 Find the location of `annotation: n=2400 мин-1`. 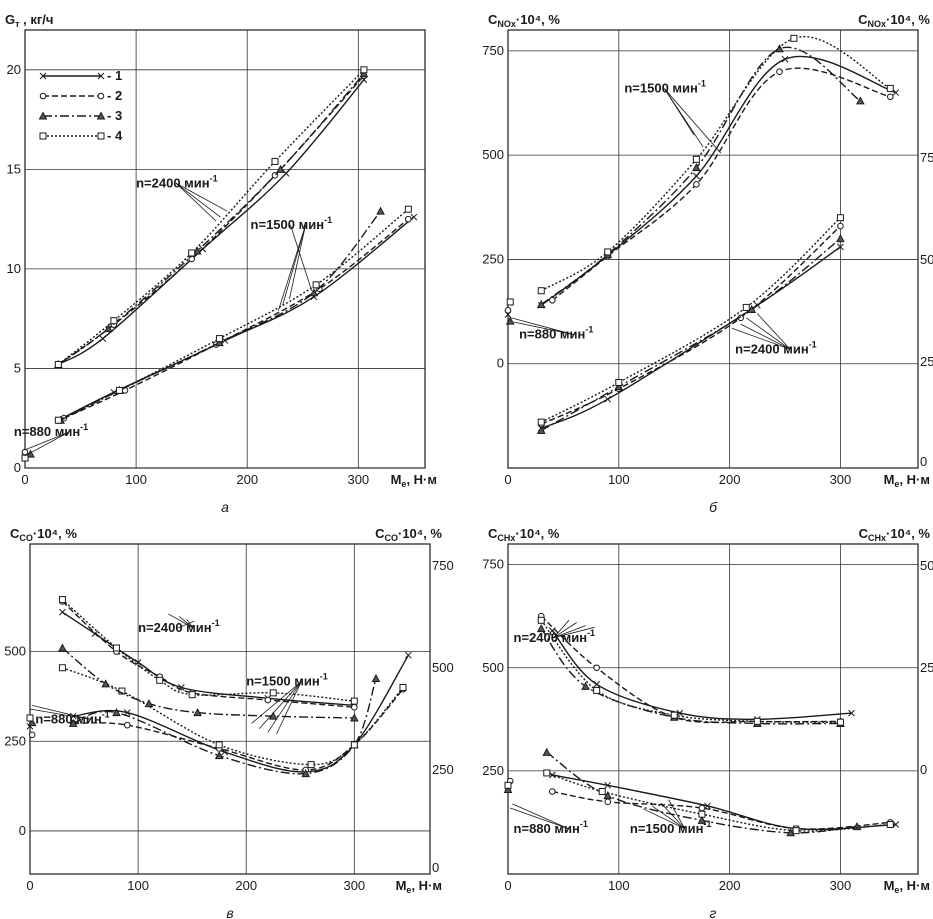

annotation: n=2400 мин-1 is located at coordinates (179, 624).